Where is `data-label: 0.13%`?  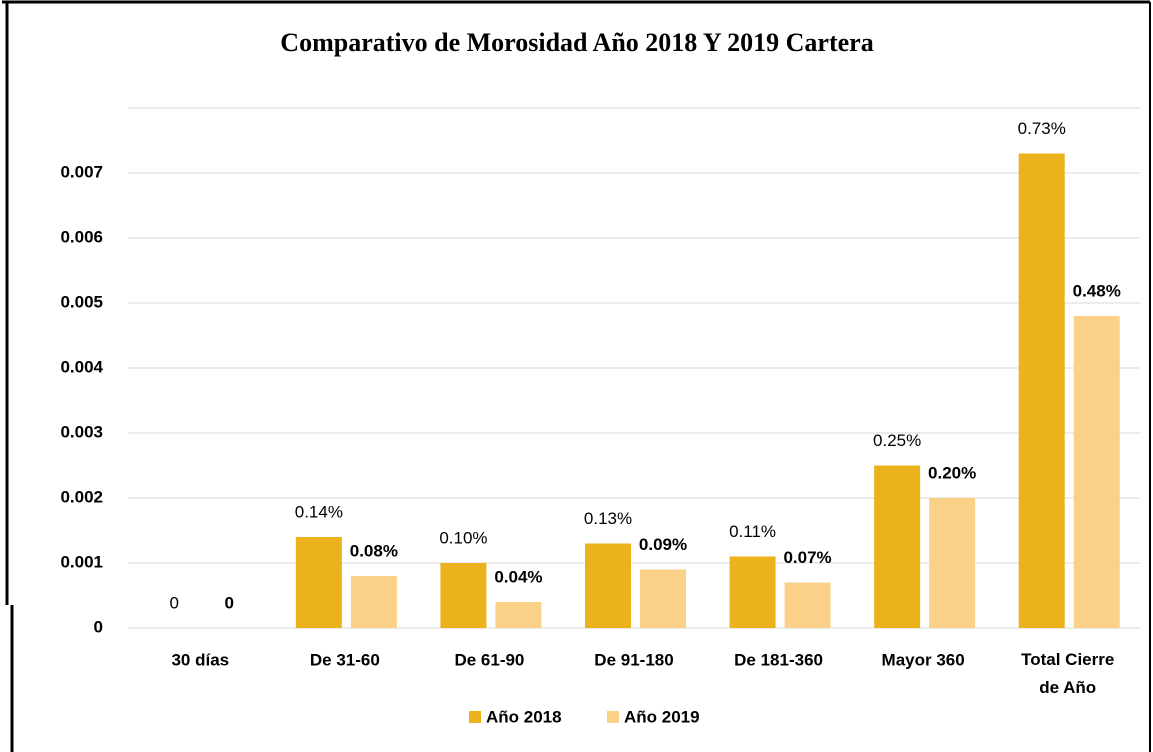
data-label: 0.13% is located at coordinates (608, 518).